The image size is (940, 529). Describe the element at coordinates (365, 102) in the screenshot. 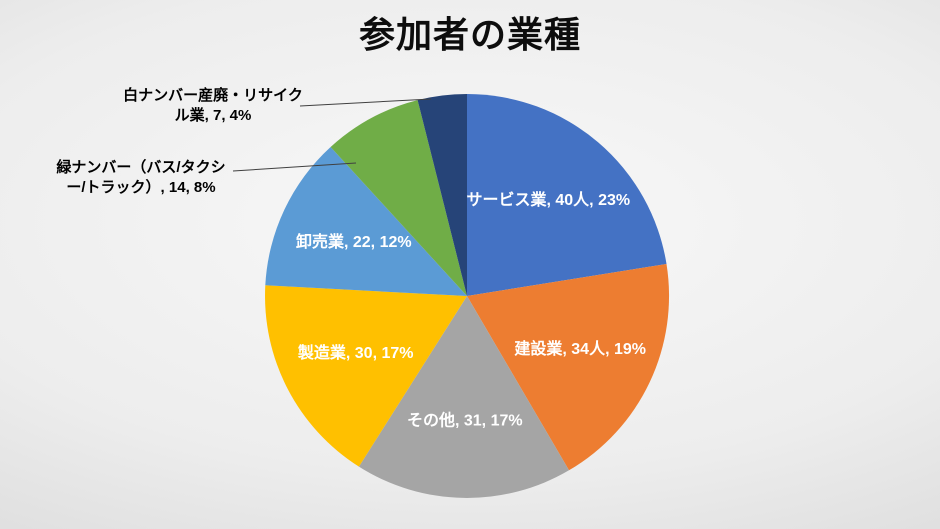

I see `leader-line-white-number` at that location.